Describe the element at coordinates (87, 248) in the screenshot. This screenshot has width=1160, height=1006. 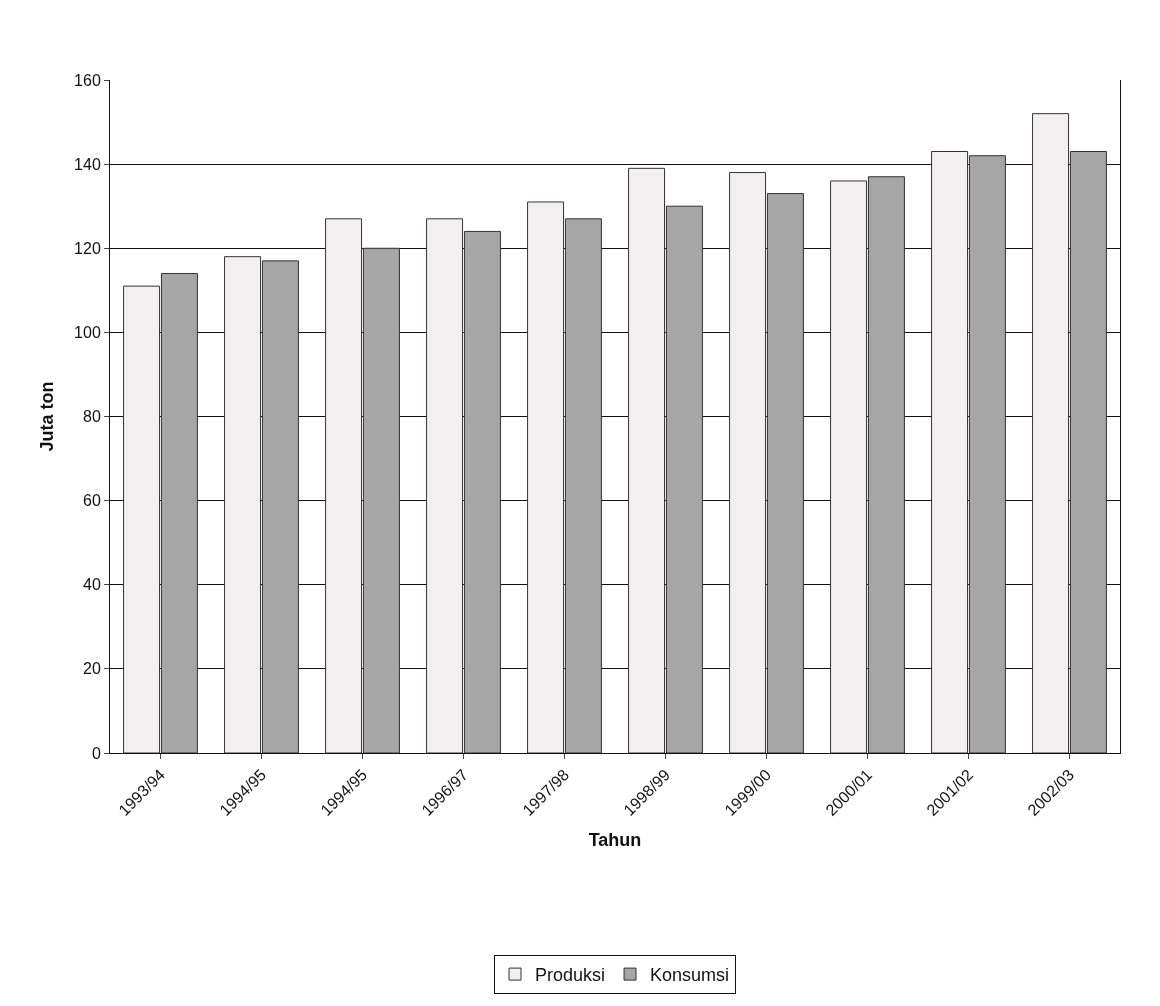
I see `y-tick-label: 120` at that location.